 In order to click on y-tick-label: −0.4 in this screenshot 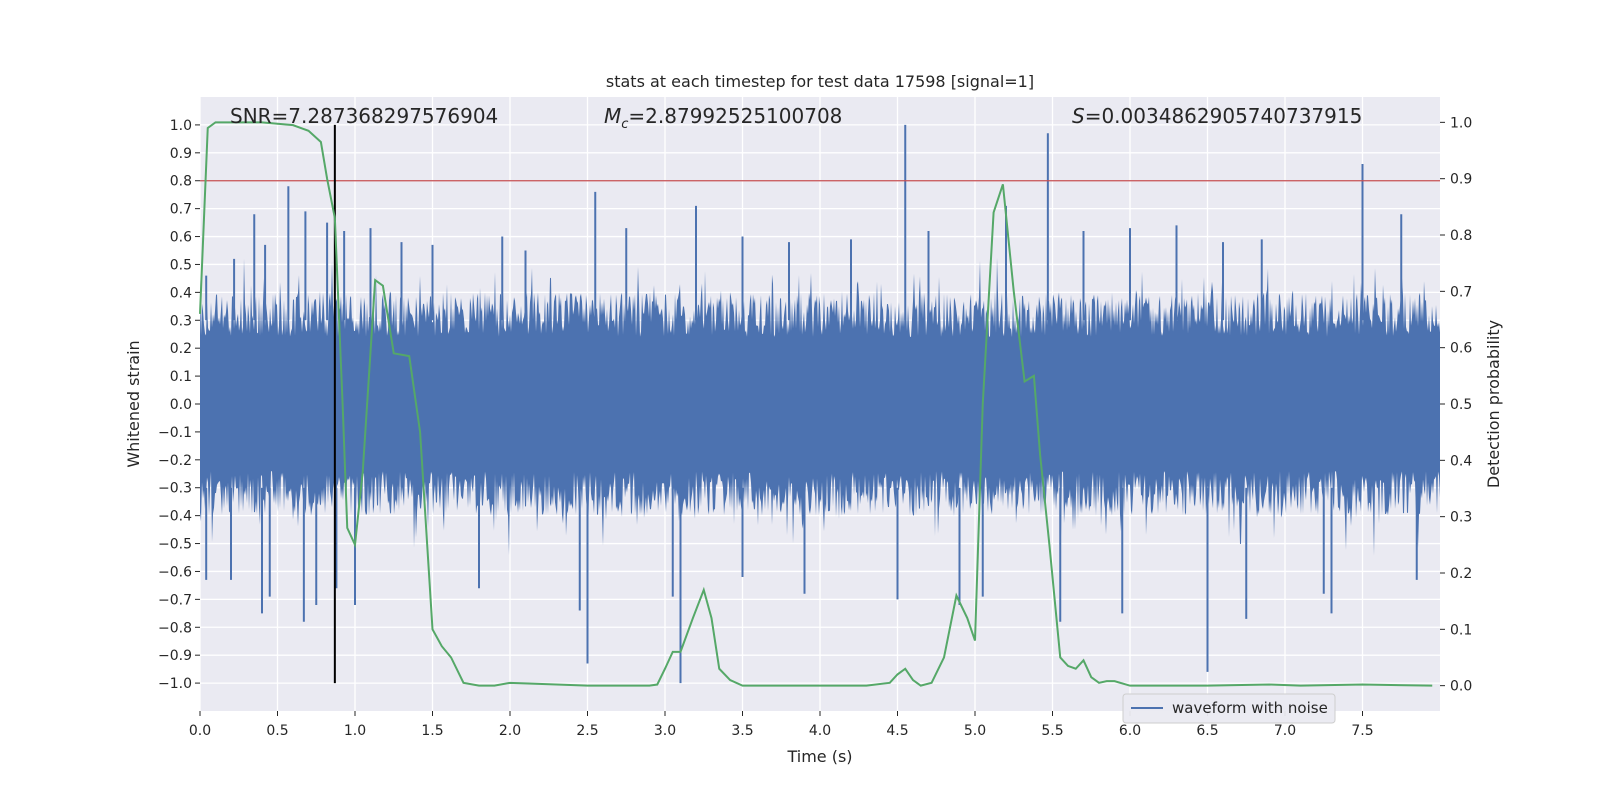, I will do `click(175, 517)`.